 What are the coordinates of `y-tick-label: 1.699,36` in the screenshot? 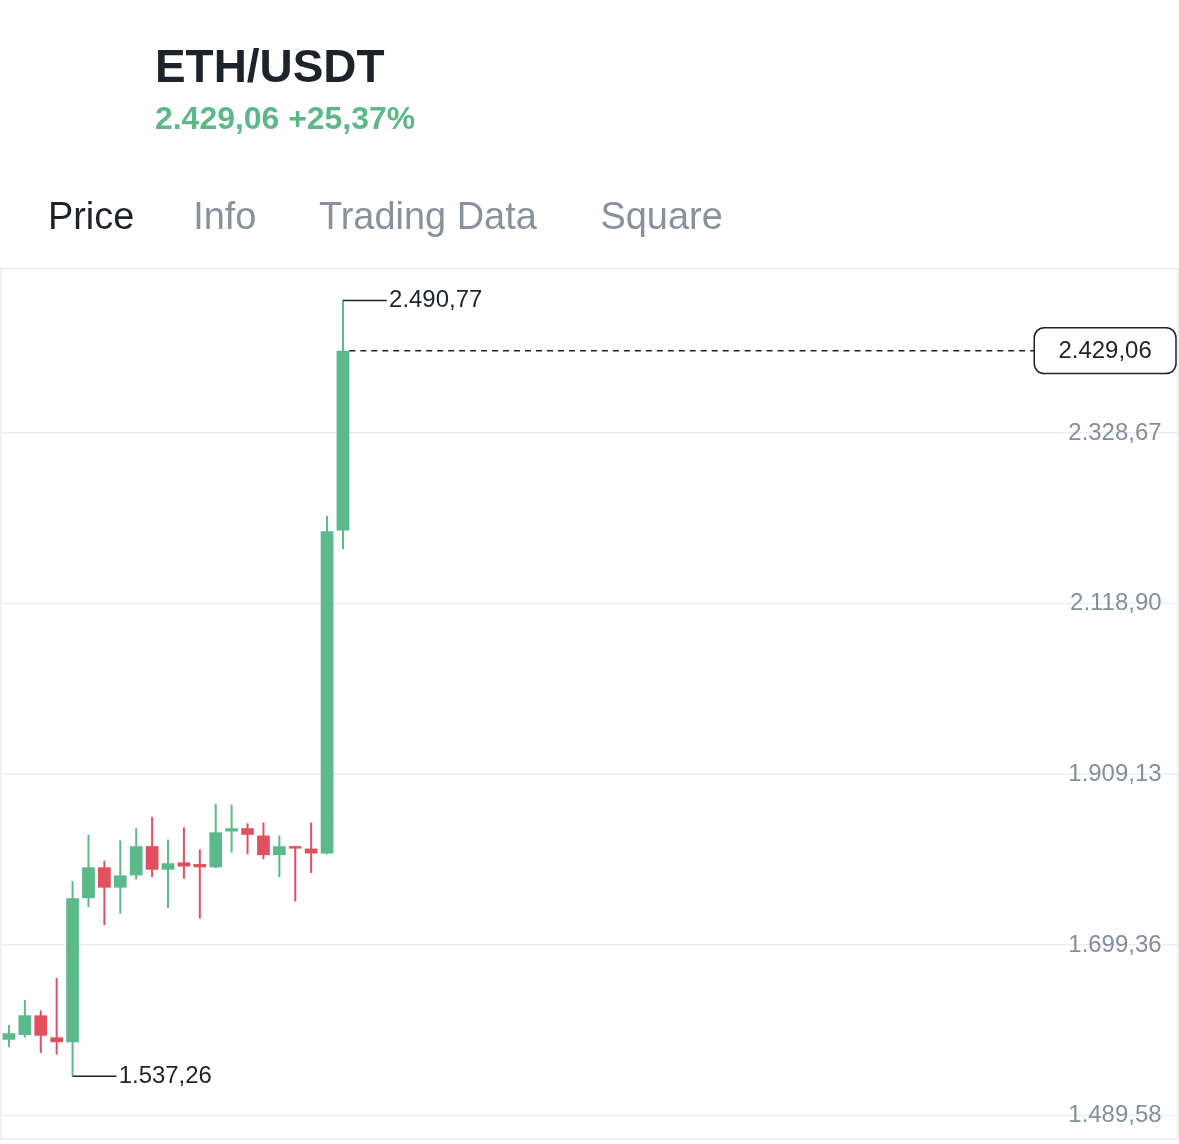 It's located at (1115, 943).